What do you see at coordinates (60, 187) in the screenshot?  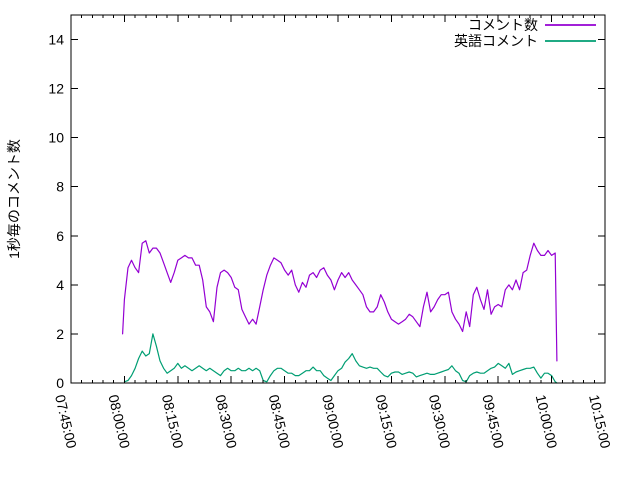 I see `y-tick-label: 8` at bounding box center [60, 187].